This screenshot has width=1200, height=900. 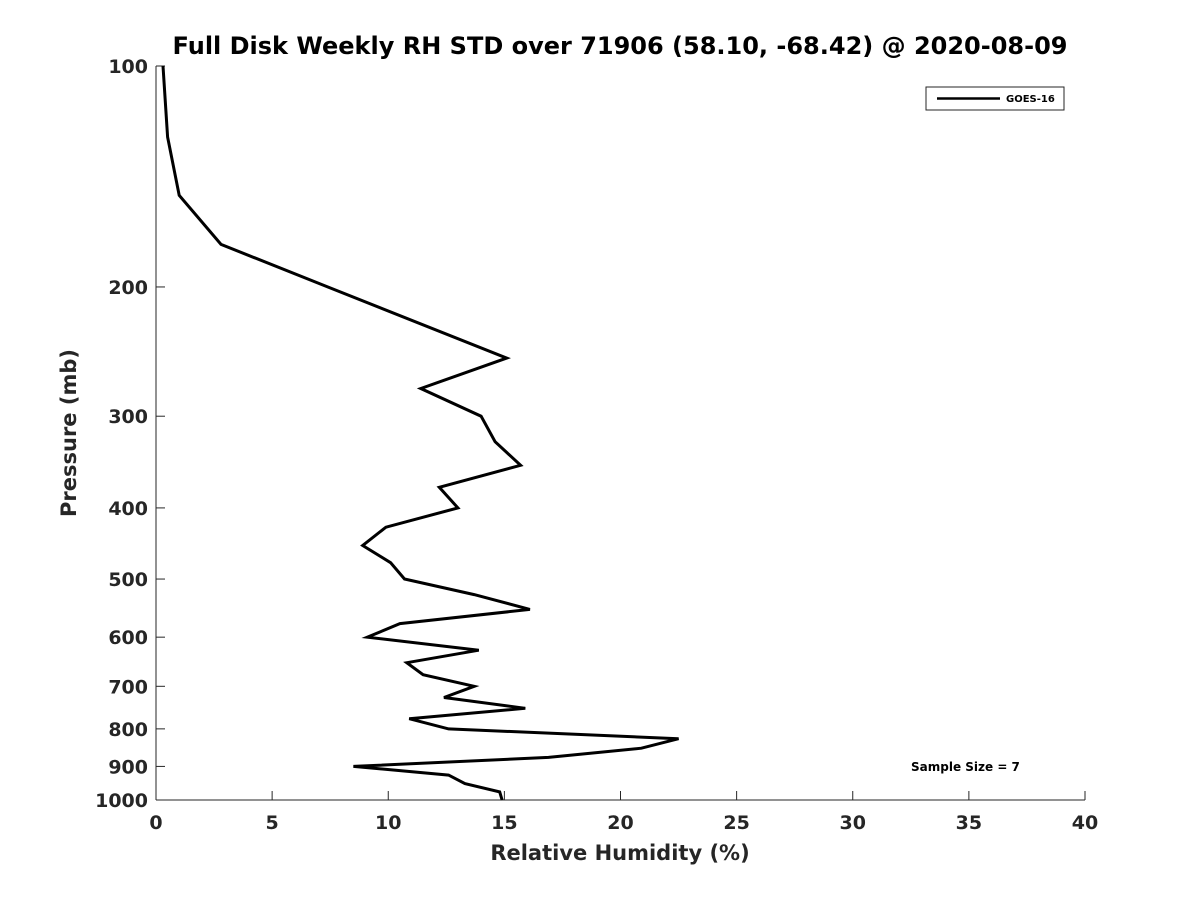 What do you see at coordinates (128, 767) in the screenshot?
I see `y-tick-label: 900` at bounding box center [128, 767].